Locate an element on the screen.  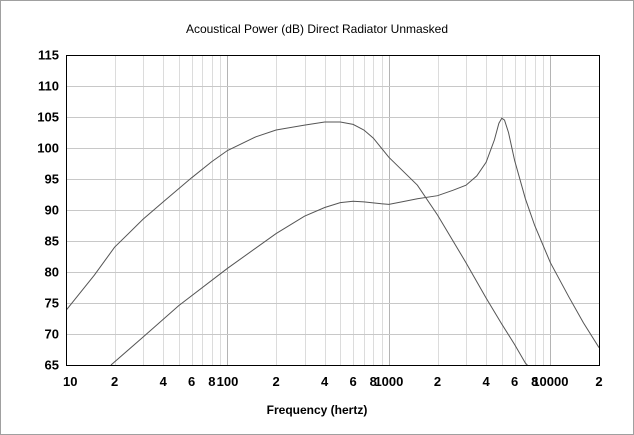
x-axis-title: Frequency (hertz) is located at coordinates (317, 410).